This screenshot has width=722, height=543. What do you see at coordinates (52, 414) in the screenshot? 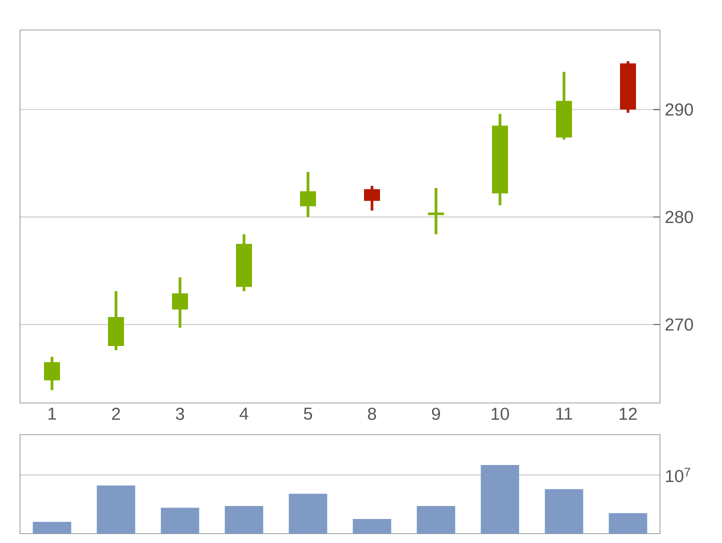
I see `x-tick-label: 1` at bounding box center [52, 414].